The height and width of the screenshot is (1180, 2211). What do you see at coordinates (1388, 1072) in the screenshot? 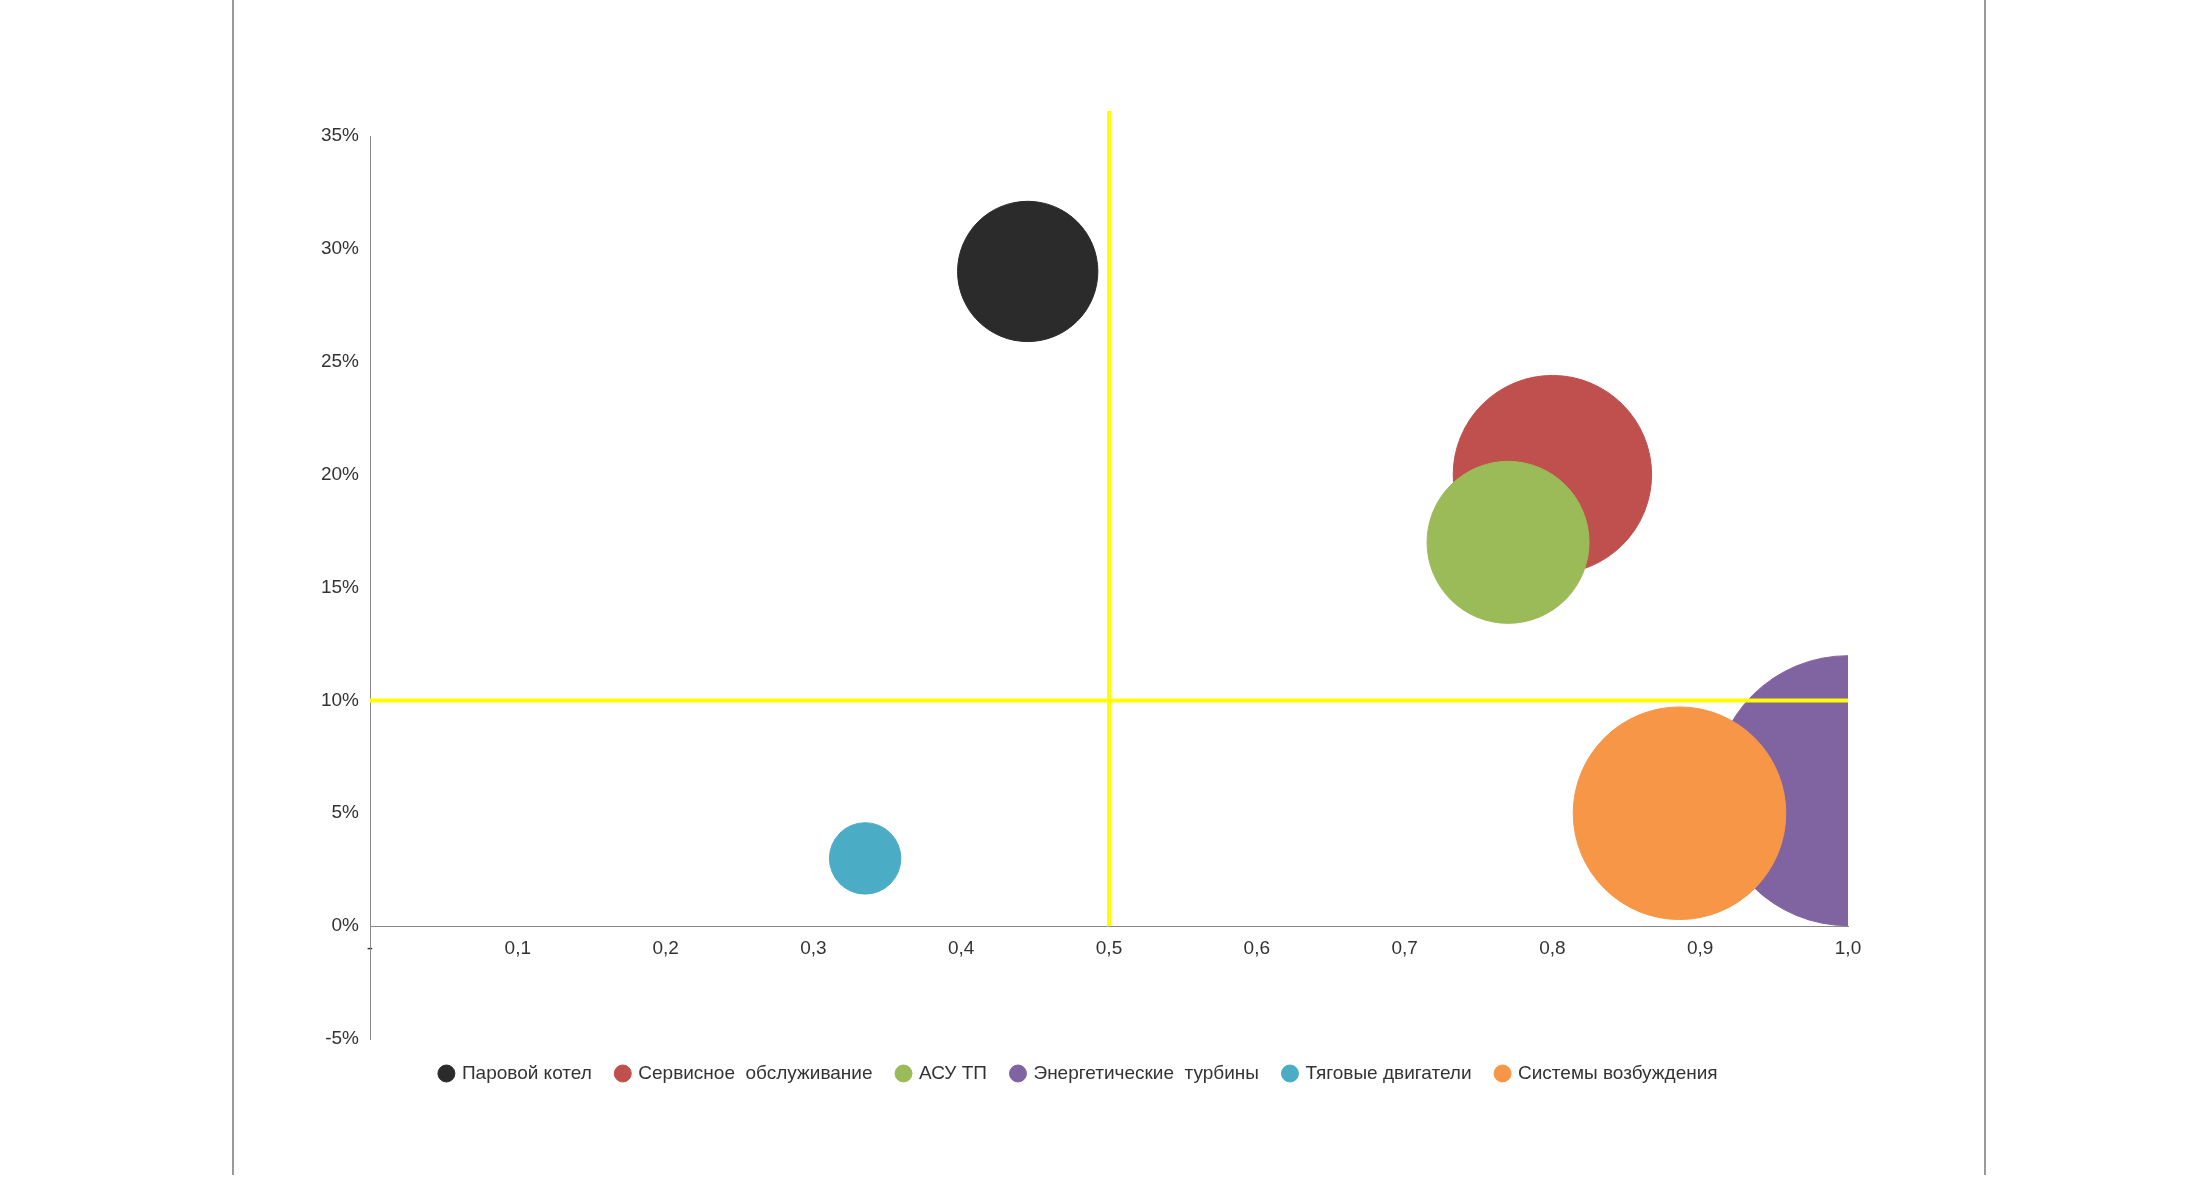
I see `legend-label: Тяговые двигатели` at bounding box center [1388, 1072].